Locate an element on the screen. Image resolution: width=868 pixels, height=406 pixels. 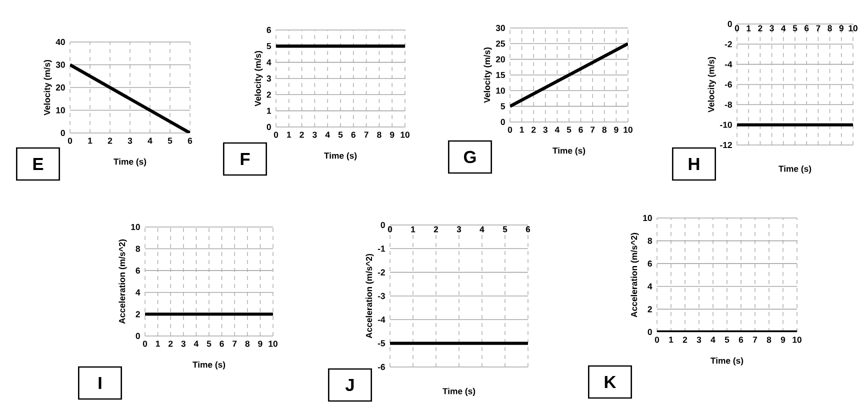
text: H is located at coordinates (694, 164).